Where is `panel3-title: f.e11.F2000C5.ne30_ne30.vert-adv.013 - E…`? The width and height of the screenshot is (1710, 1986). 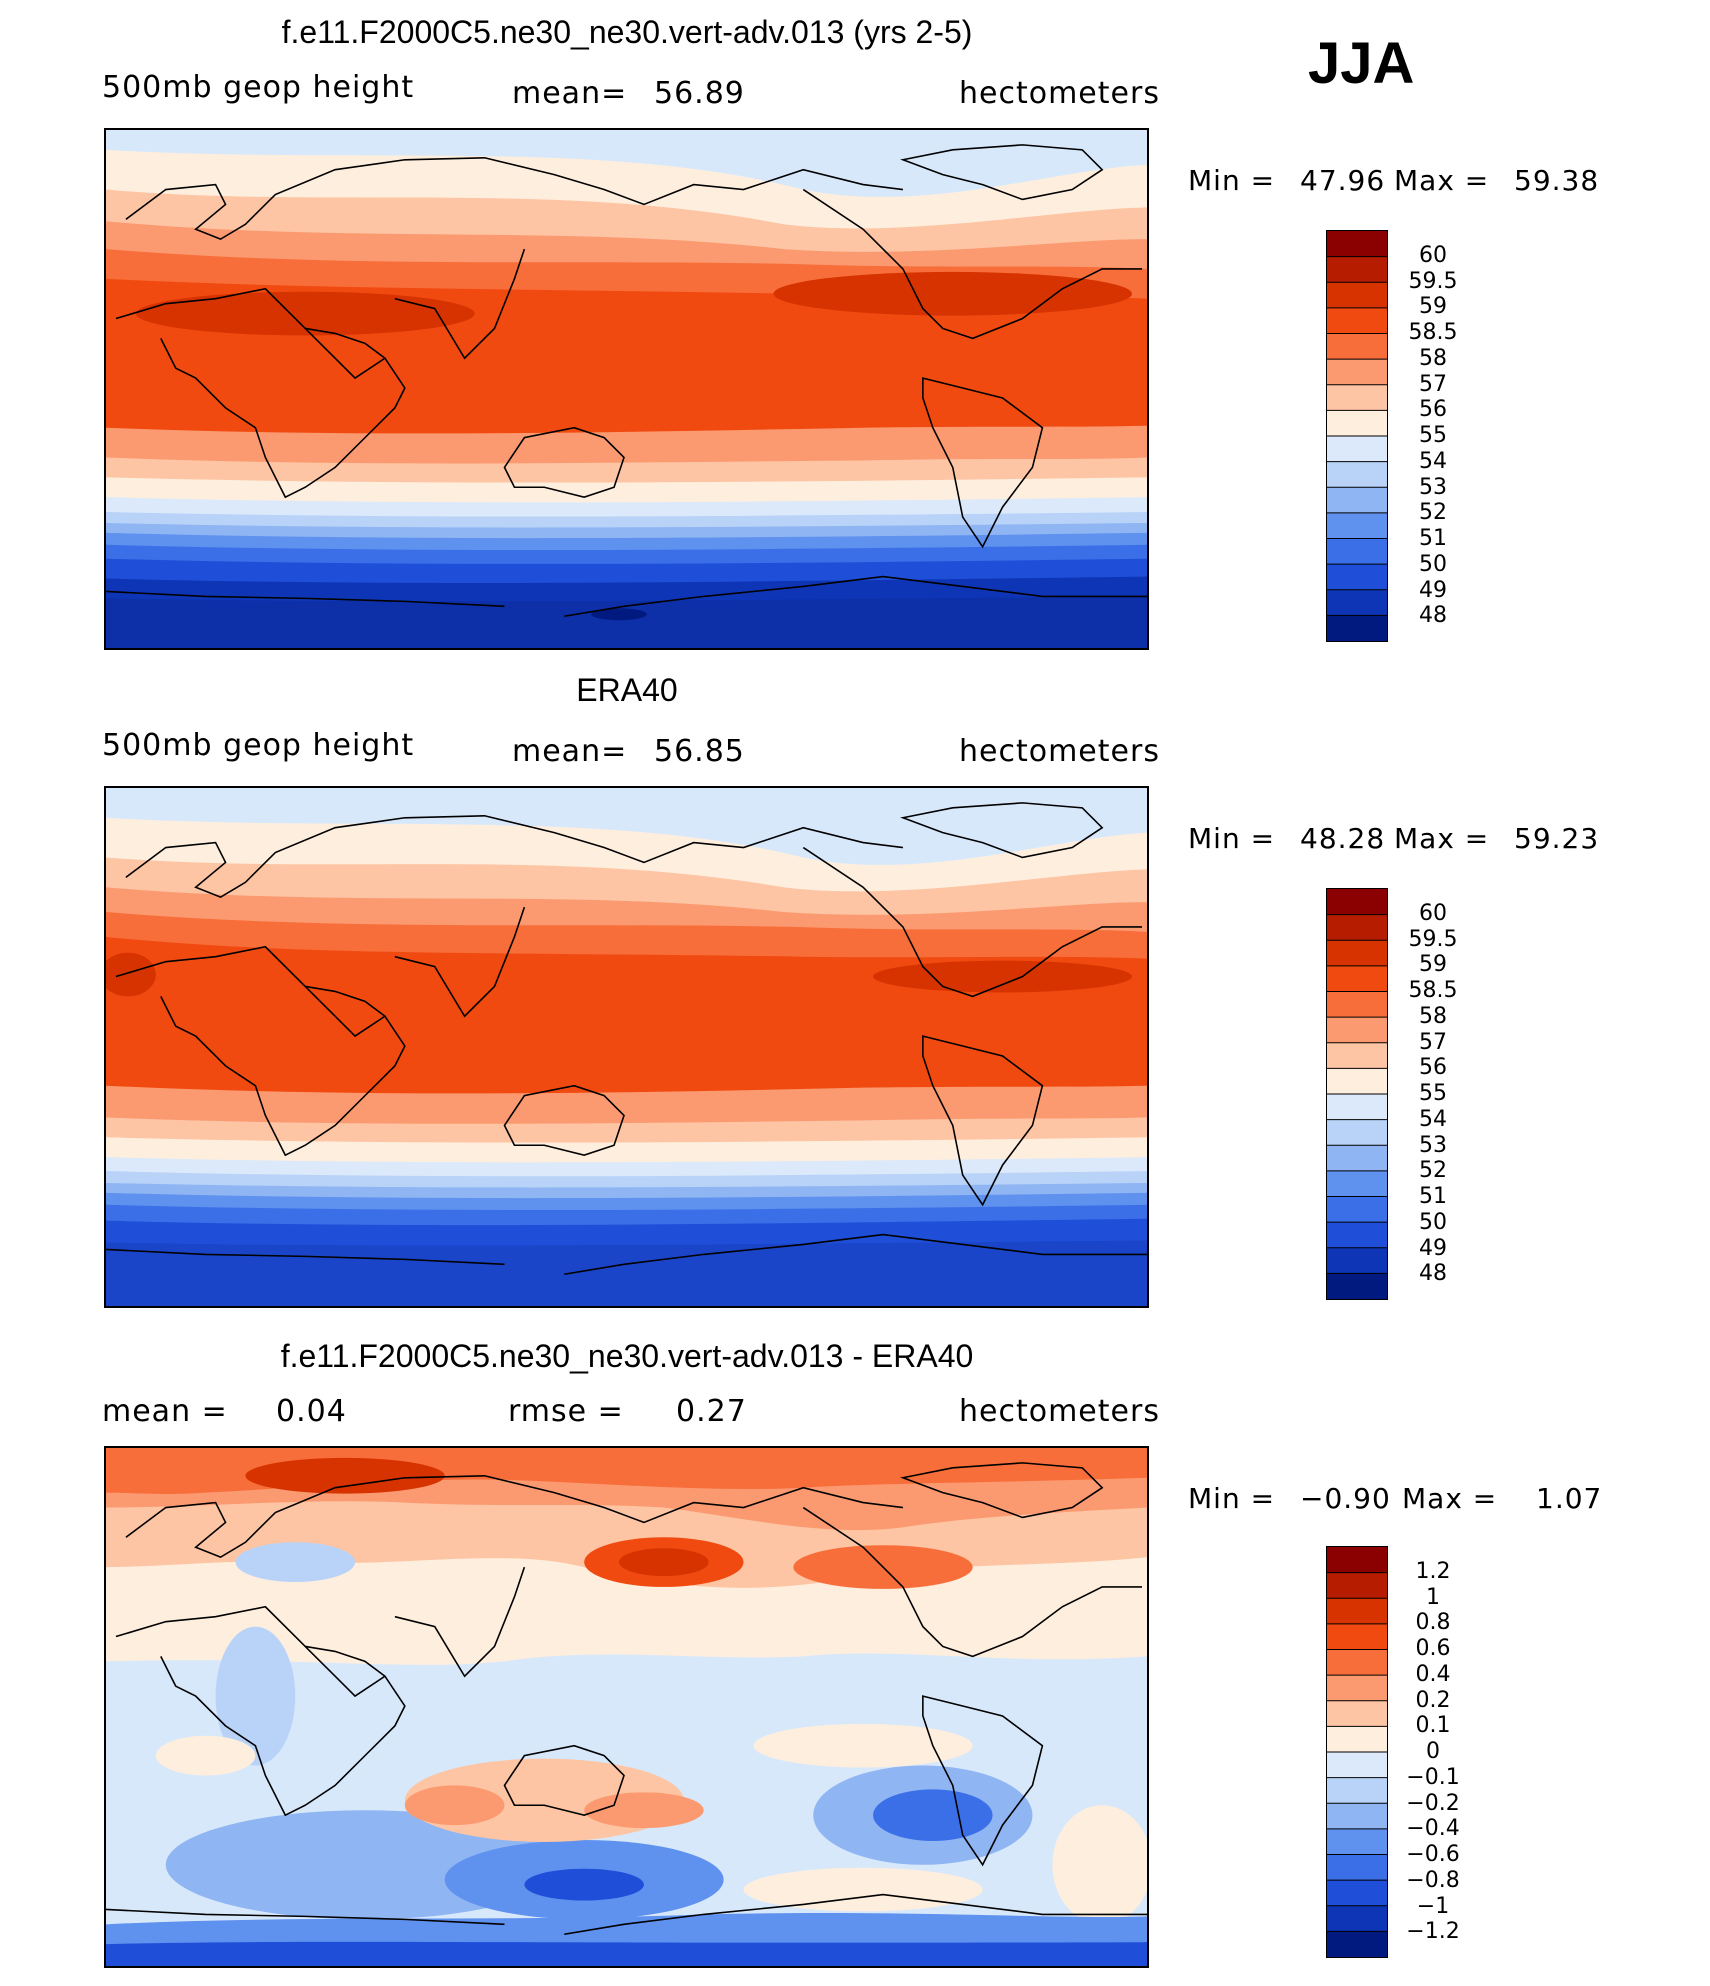
panel3-title: f.e11.F2000C5.ne30_ne30.vert-adv.013 - E… is located at coordinates (627, 1356).